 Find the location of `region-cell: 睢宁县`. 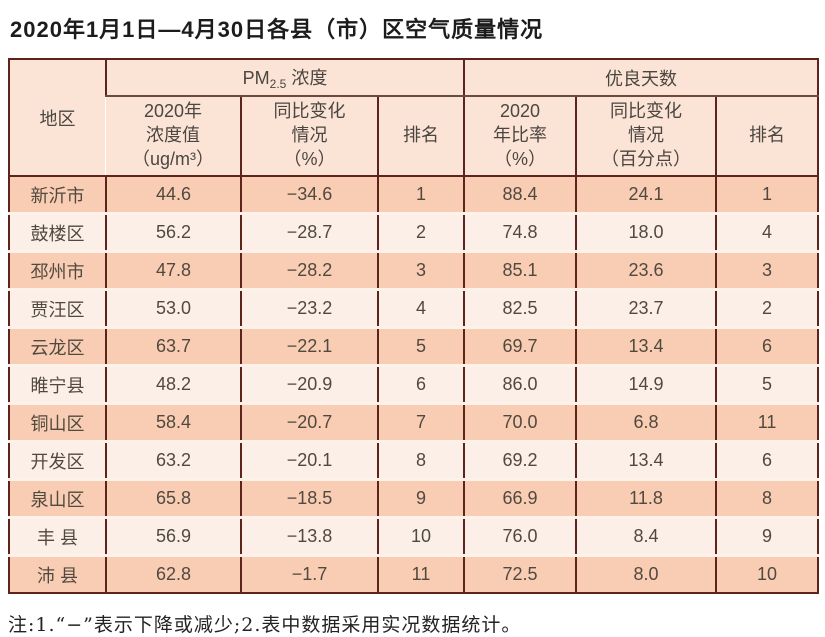

region-cell: 睢宁县 is located at coordinates (57, 384).